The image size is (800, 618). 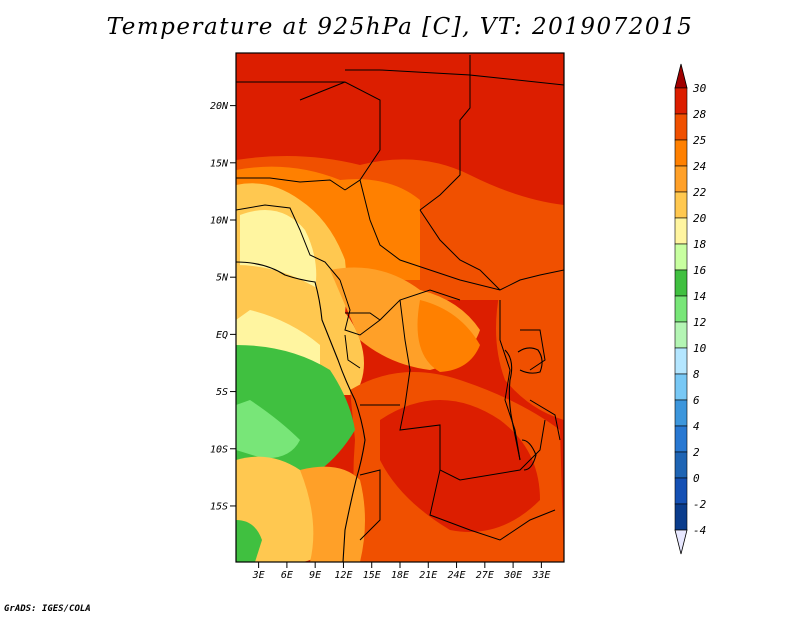 I want to click on lon-tick-label: 6E, so click(x=287, y=575).